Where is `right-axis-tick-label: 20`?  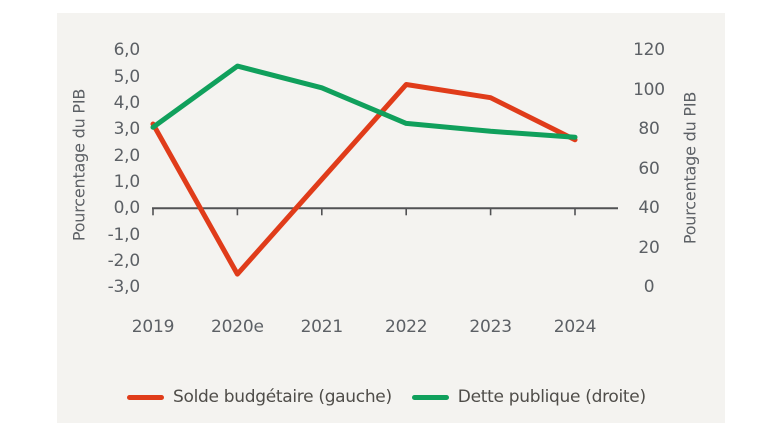
right-axis-tick-label: 20 is located at coordinates (649, 247).